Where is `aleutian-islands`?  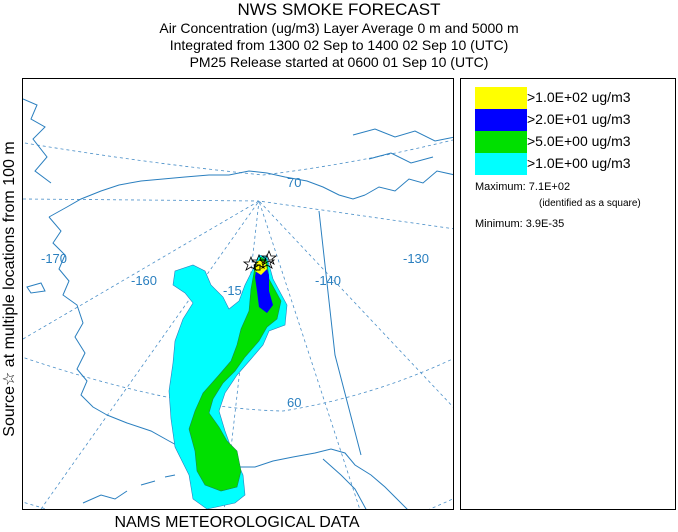
aleutian-islands is located at coordinates (129, 489).